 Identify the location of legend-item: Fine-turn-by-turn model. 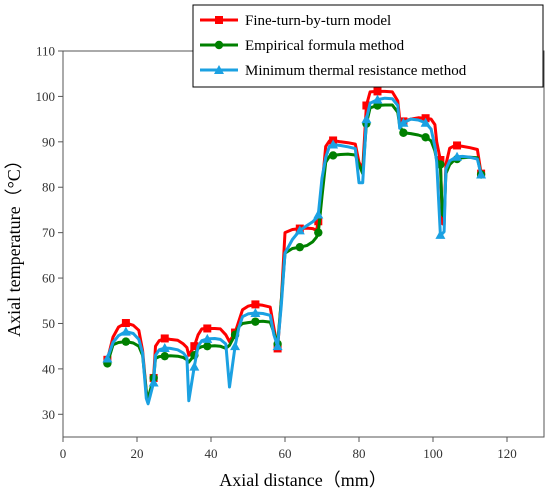
(295, 21).